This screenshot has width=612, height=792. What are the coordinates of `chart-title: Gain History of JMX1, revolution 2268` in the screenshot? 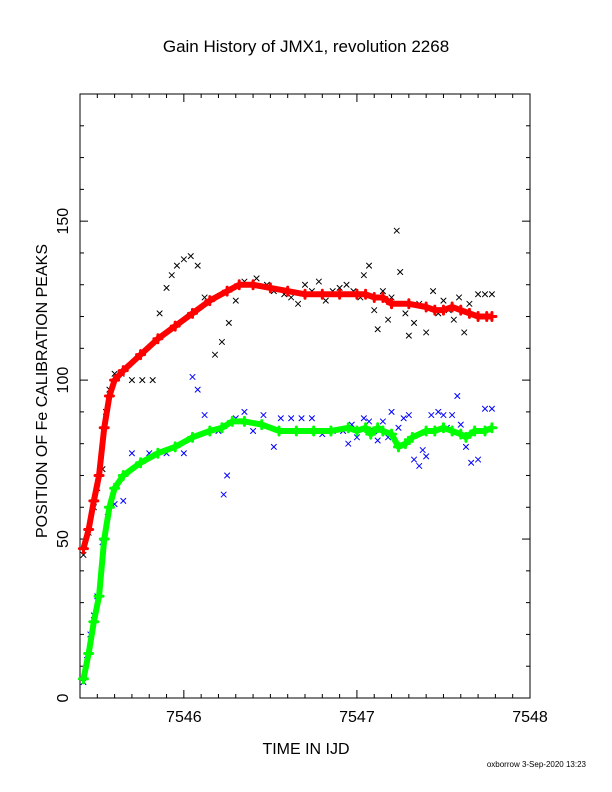 It's located at (306, 46).